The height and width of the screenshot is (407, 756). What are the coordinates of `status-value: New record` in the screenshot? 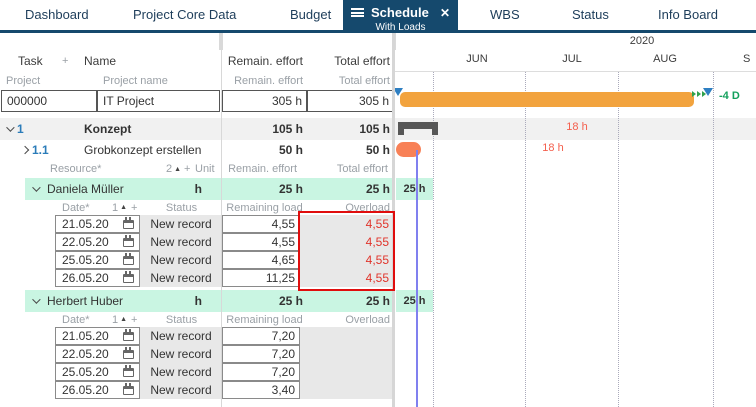 It's located at (181, 260).